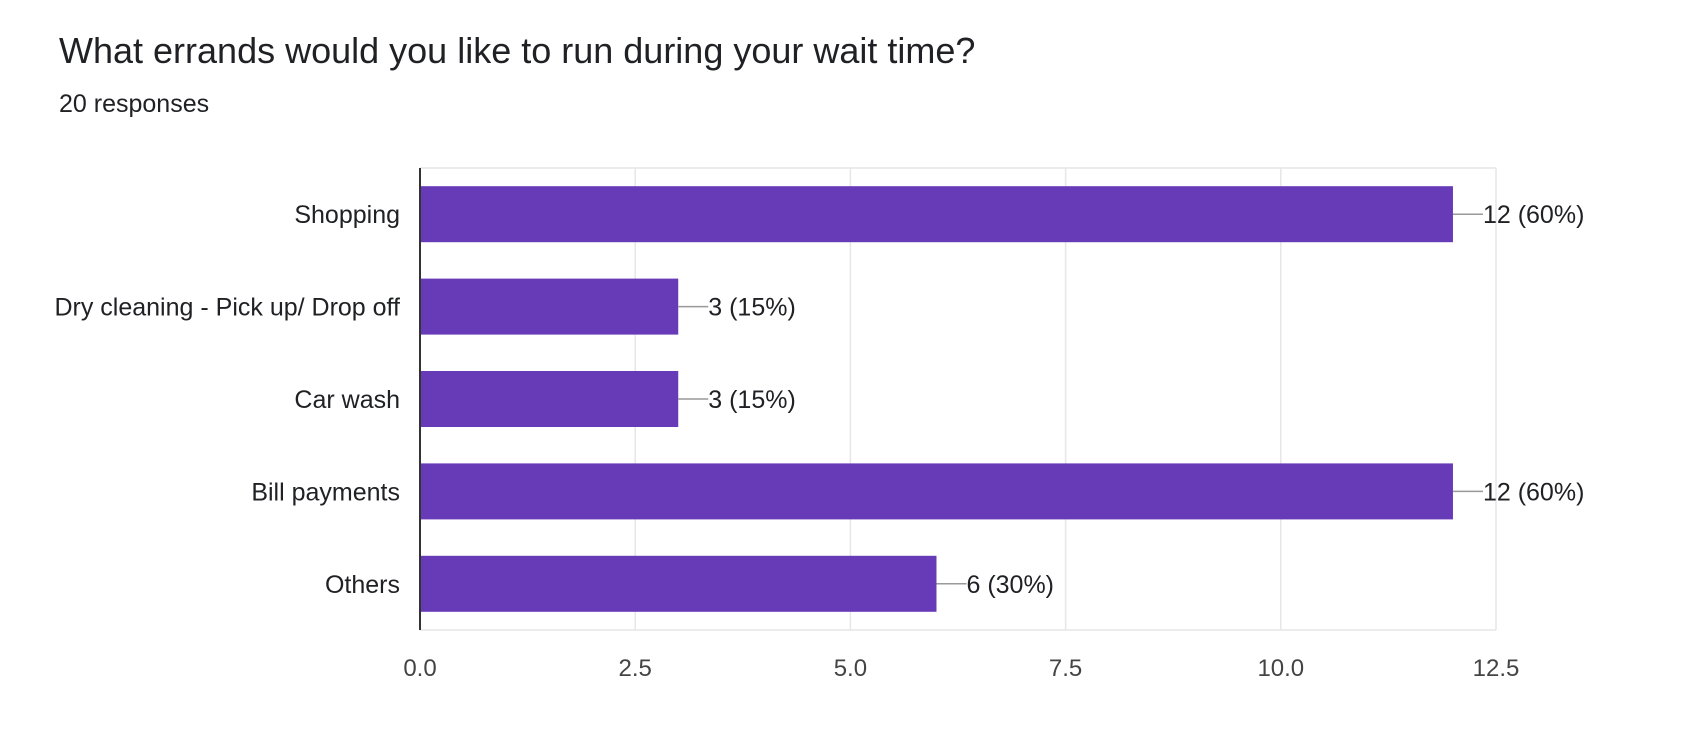 This screenshot has width=1688, height=744. I want to click on x-tick-label: 7.5, so click(1065, 668).